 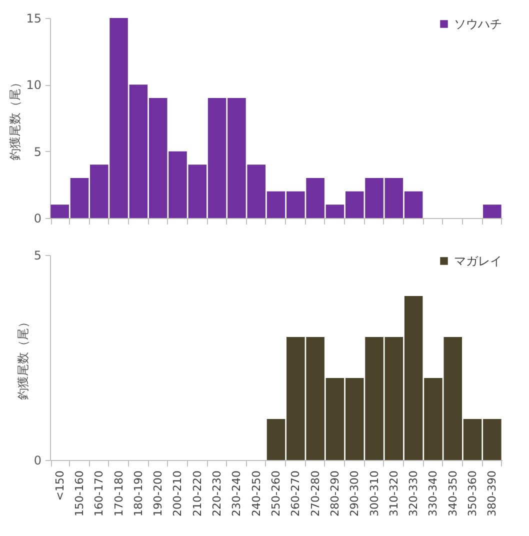 I want to click on x-tick-label: 320-330, so click(x=413, y=493).